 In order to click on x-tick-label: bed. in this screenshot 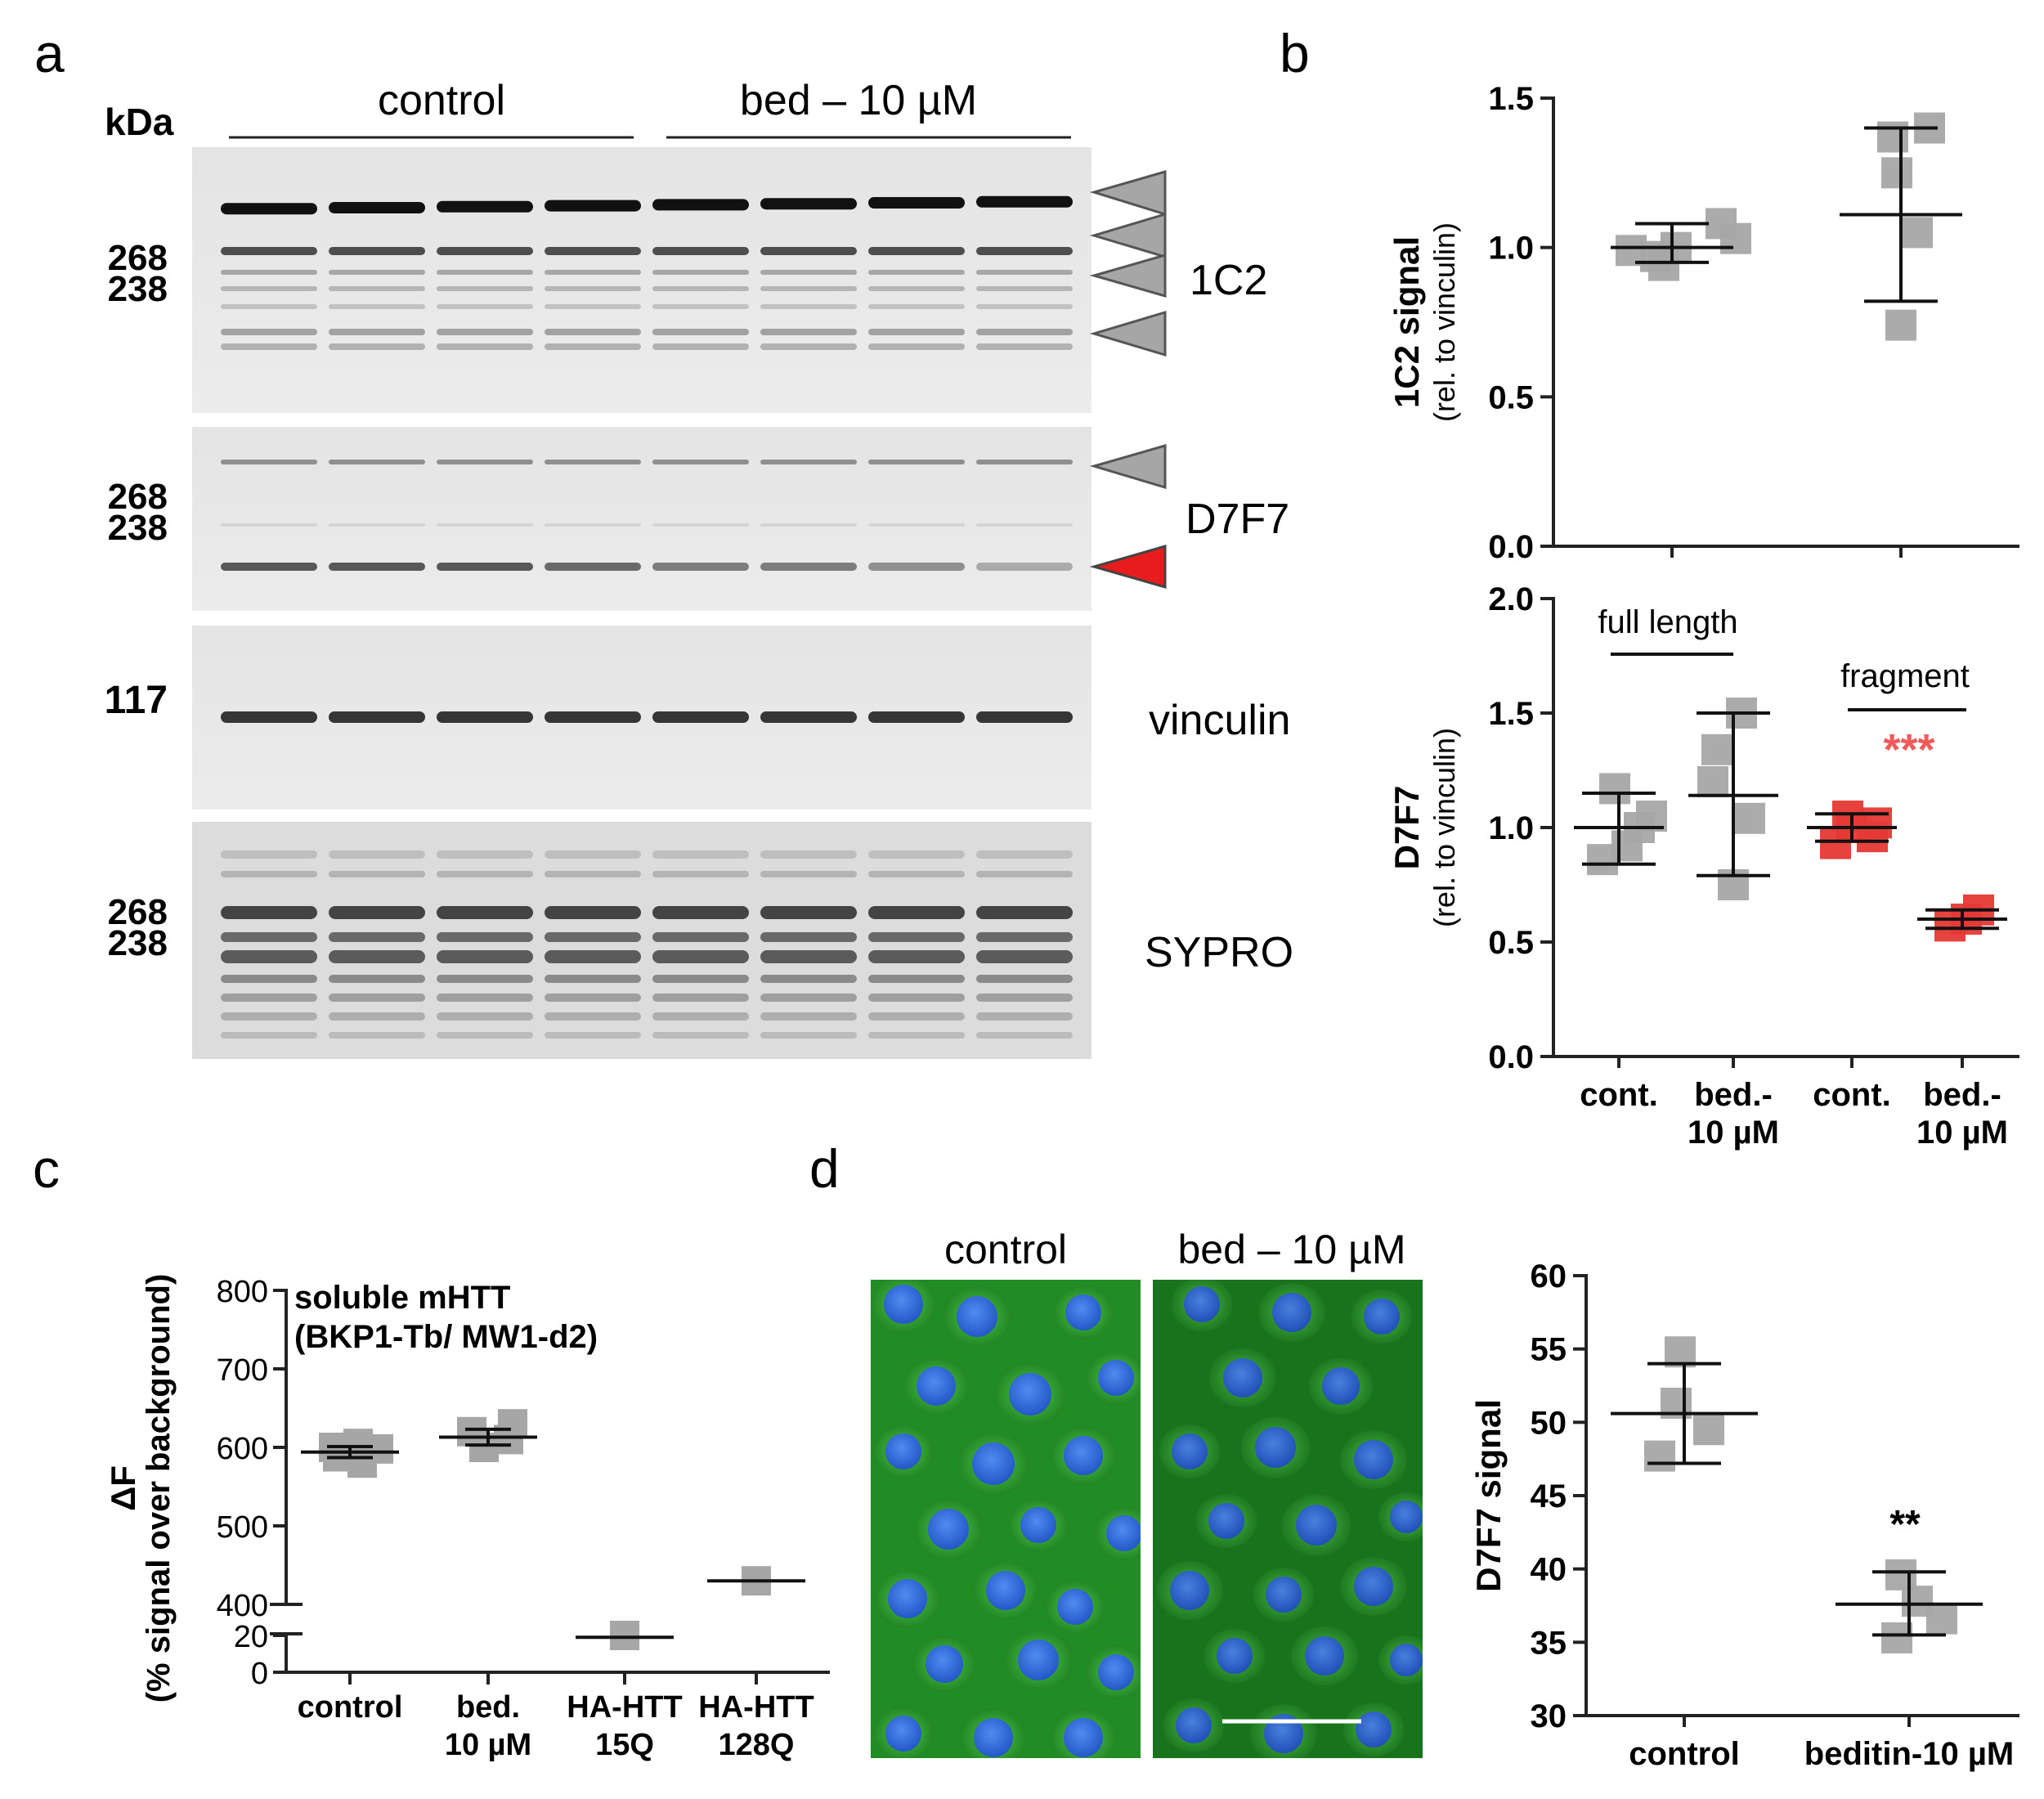, I will do `click(488, 1708)`.